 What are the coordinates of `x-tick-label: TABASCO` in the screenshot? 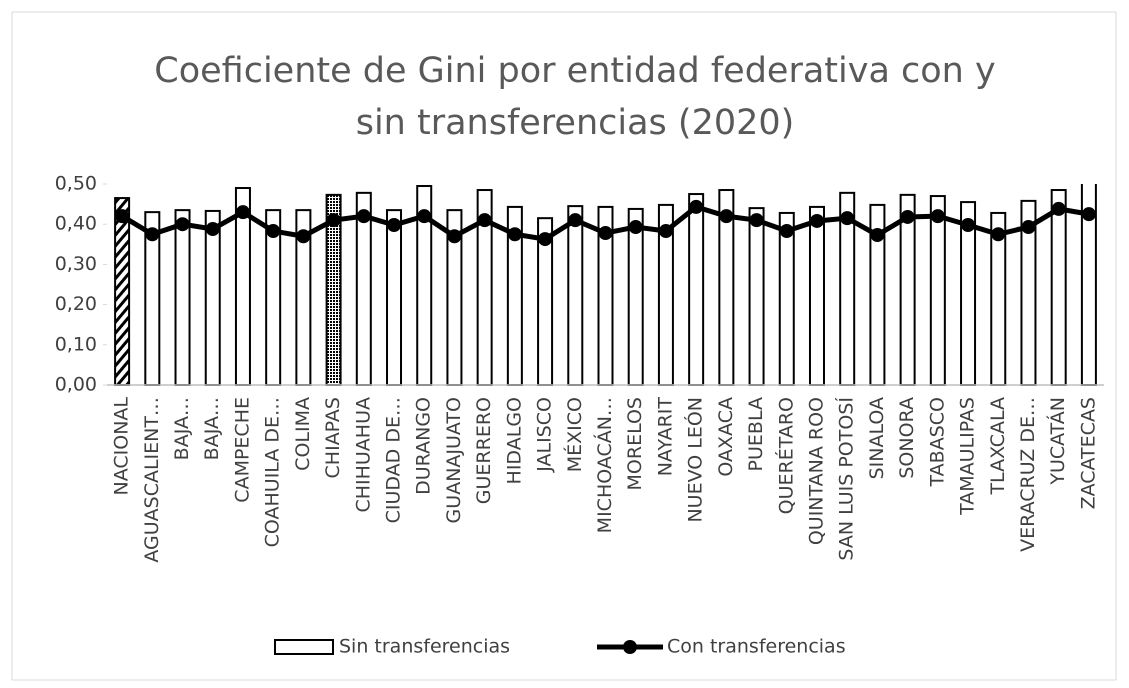 It's located at (937, 442).